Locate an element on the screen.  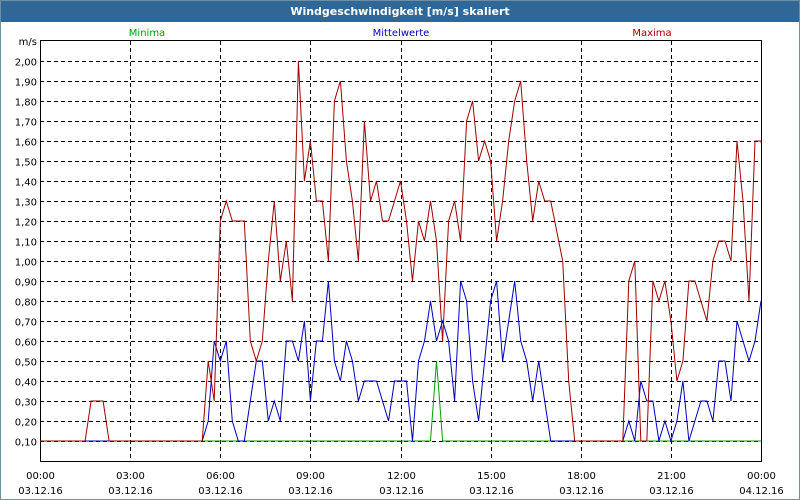
y-tick-label: 0,80 is located at coordinates (26, 303).